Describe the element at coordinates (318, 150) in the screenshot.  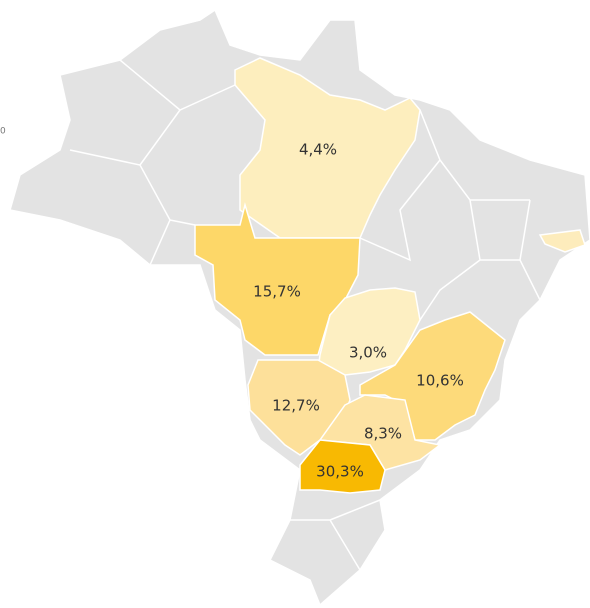
I see `data-label: 4,4%` at that location.